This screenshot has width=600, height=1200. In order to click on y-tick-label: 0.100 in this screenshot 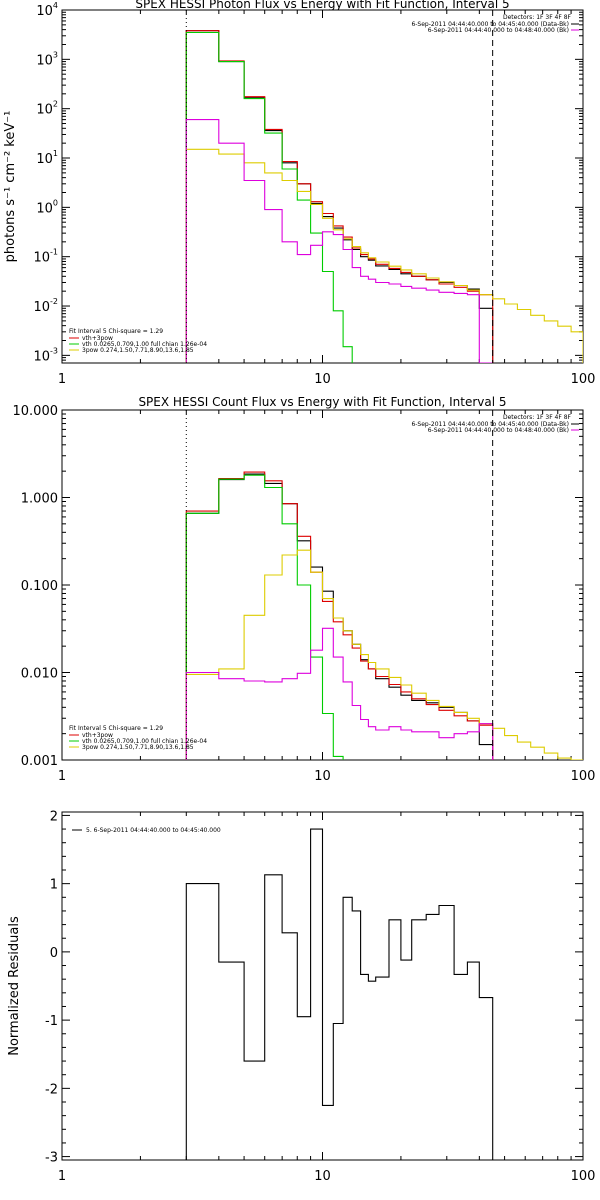, I will do `click(39, 586)`.